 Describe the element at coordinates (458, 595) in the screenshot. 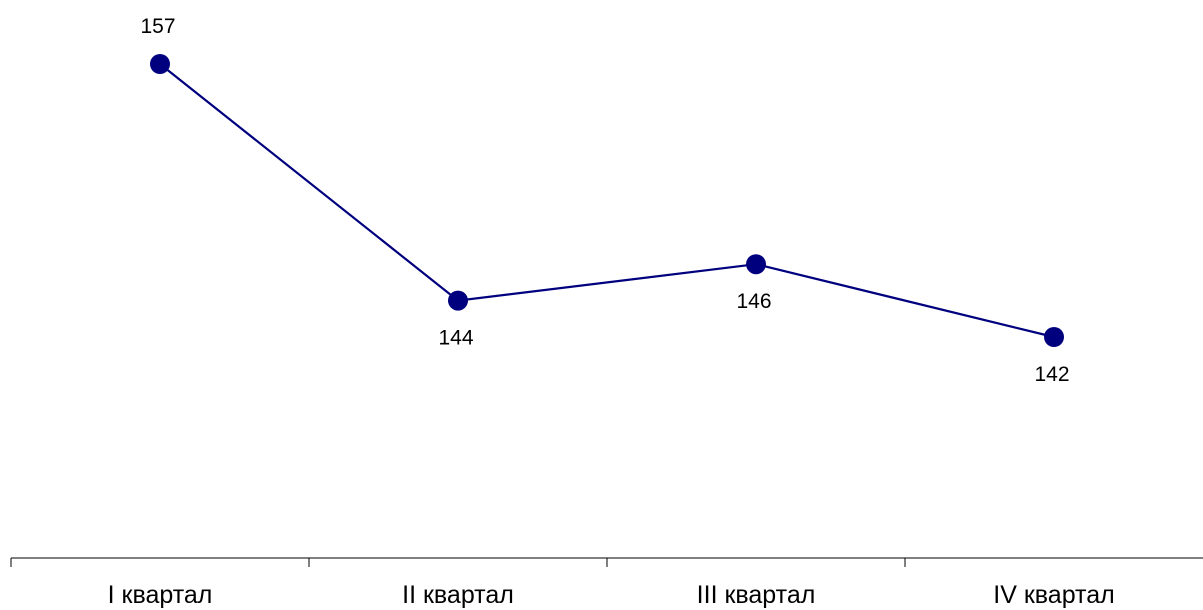

I see `x-tick-label: II квартал` at that location.